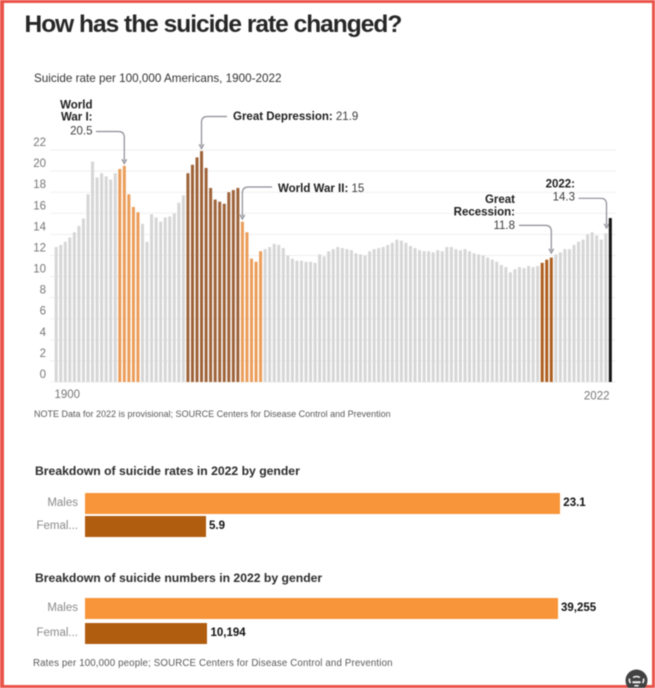 This screenshot has height=688, width=655. What do you see at coordinates (39, 164) in the screenshot?
I see `svg-text: 20` at bounding box center [39, 164].